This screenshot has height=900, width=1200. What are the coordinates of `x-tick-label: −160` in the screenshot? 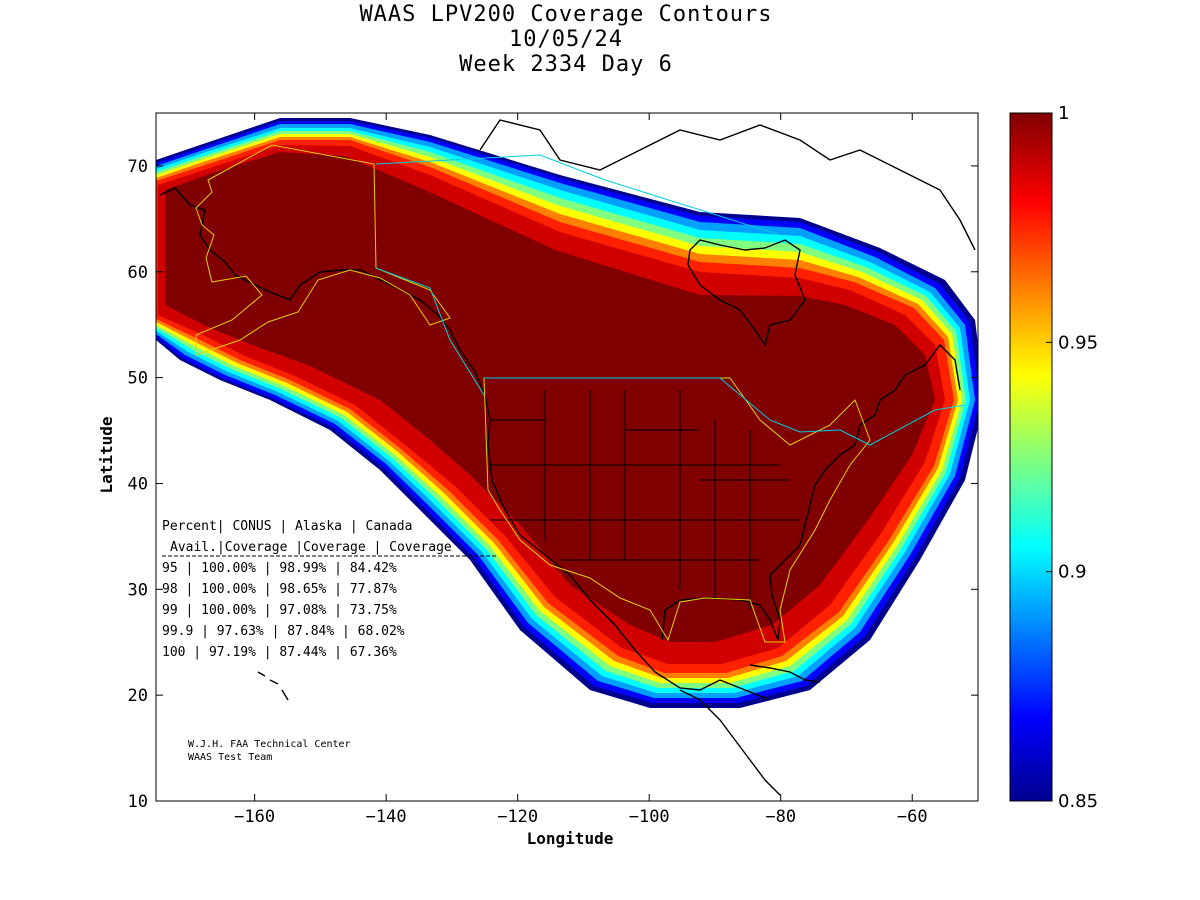 It's located at (254, 817).